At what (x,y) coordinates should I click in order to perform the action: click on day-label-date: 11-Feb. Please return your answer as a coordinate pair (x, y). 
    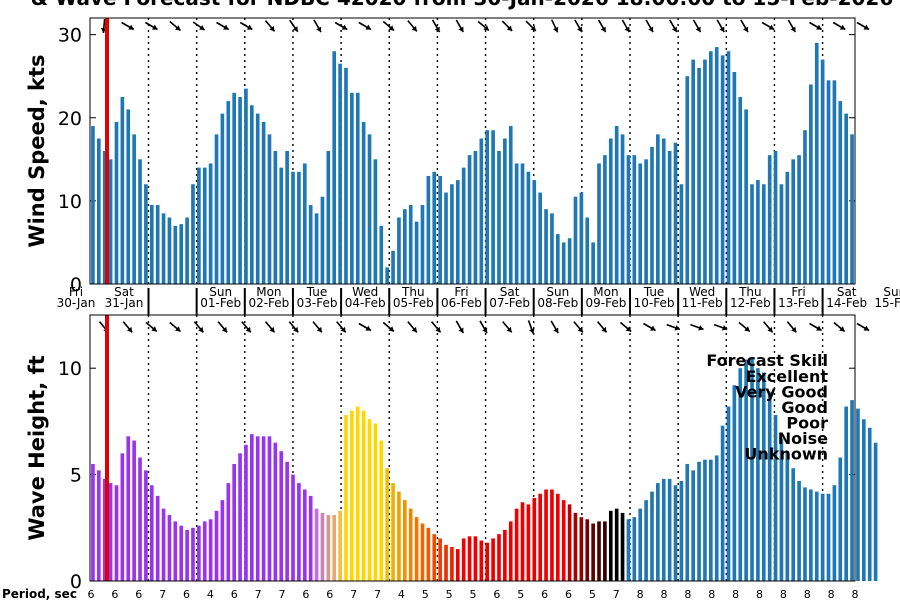
    Looking at the image, I should click on (702, 303).